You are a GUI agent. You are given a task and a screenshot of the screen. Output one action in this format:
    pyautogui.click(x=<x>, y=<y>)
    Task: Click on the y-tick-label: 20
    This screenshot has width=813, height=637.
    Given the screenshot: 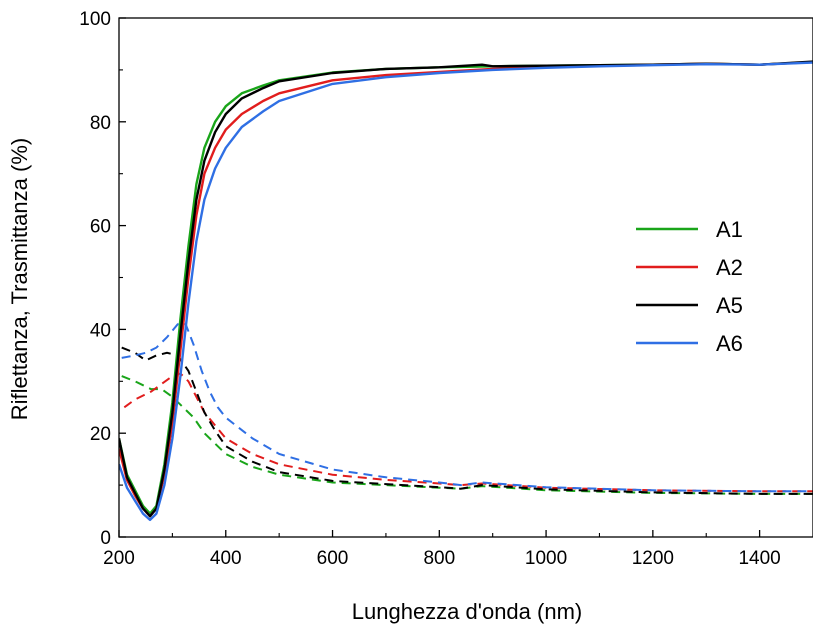 What is the action you would take?
    pyautogui.click(x=100, y=434)
    